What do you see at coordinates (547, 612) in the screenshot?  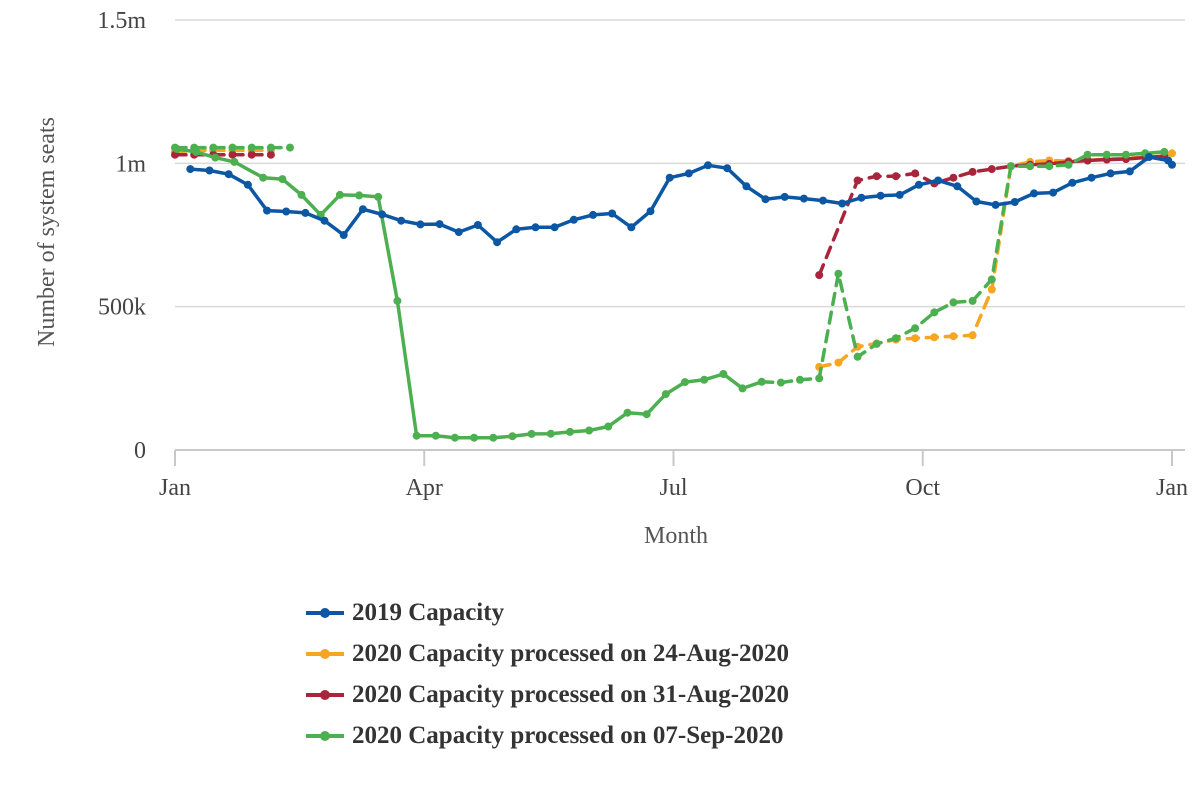 I see `legend-item-2019: 2019 Capacity` at bounding box center [547, 612].